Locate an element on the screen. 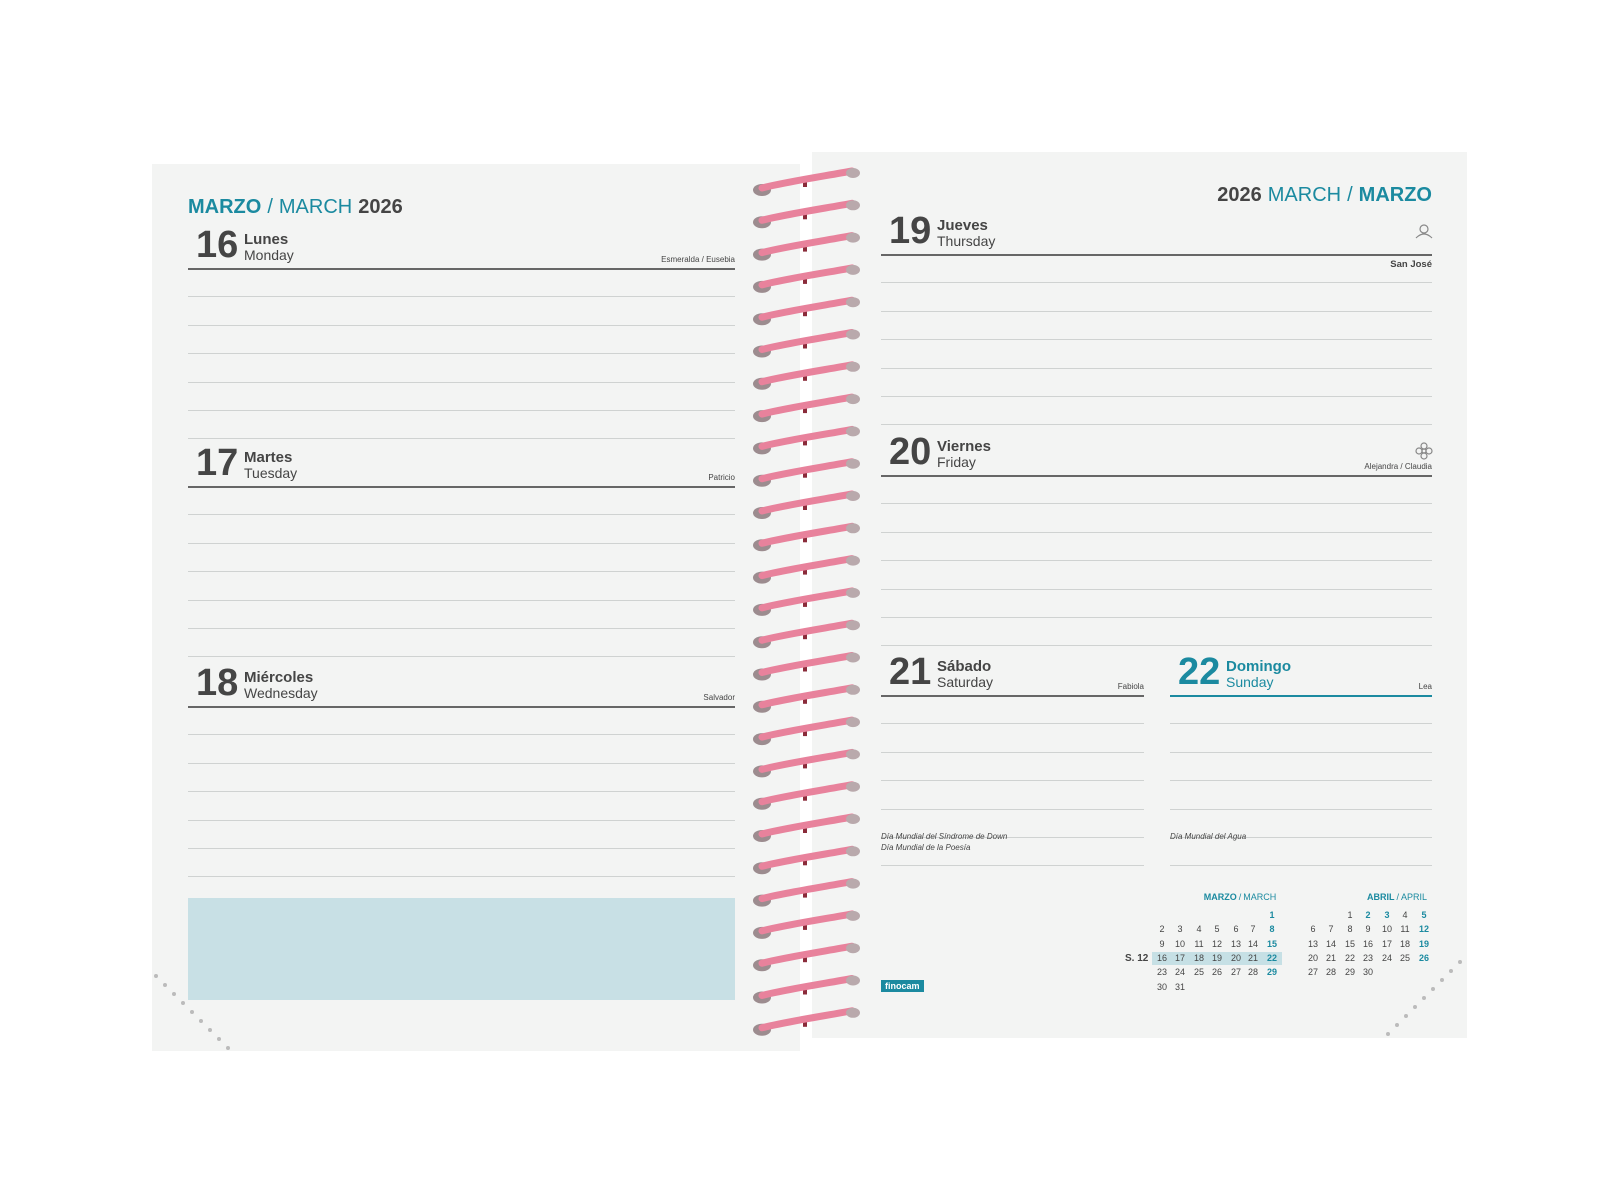 The image size is (1600, 1200). day-number: 19 is located at coordinates (910, 231).